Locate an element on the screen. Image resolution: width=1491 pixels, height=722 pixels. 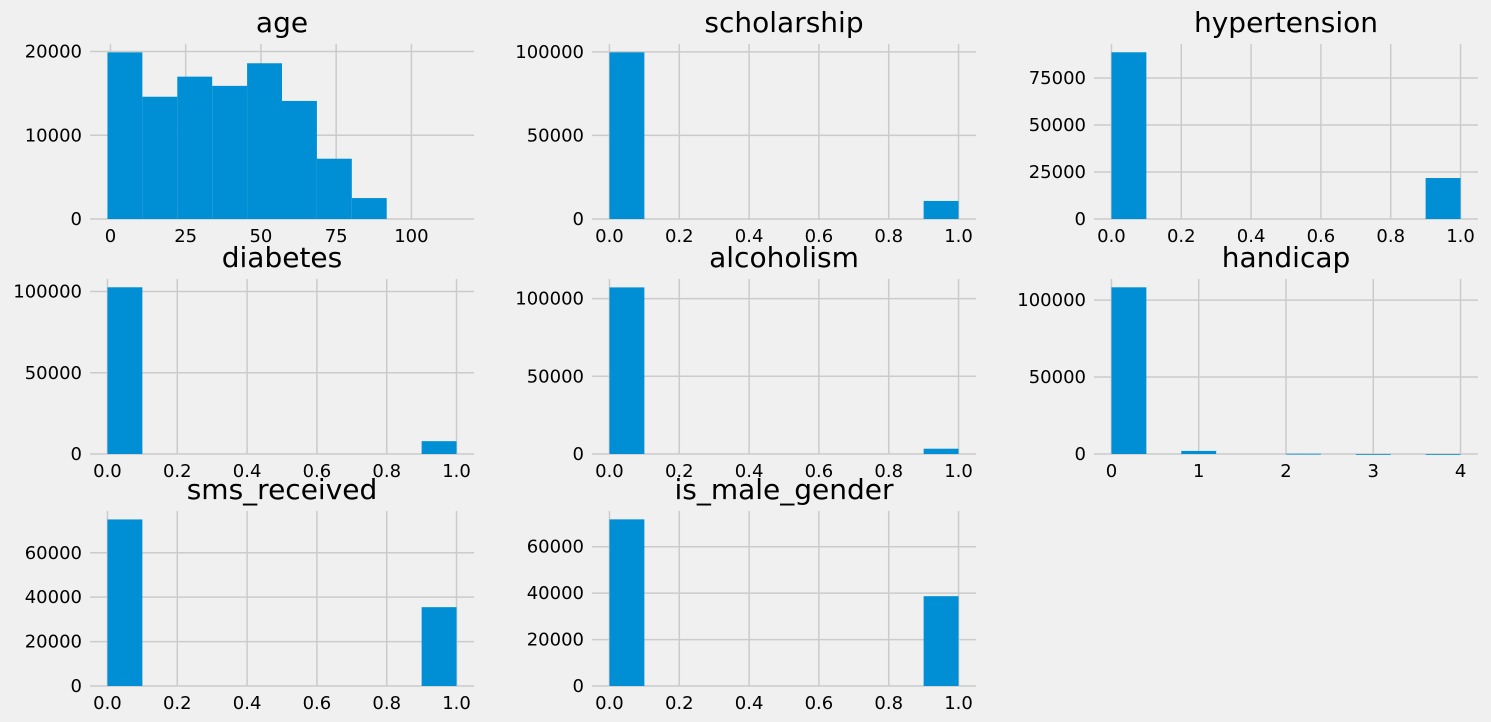
x-tick-label: 3 is located at coordinates (1373, 471).